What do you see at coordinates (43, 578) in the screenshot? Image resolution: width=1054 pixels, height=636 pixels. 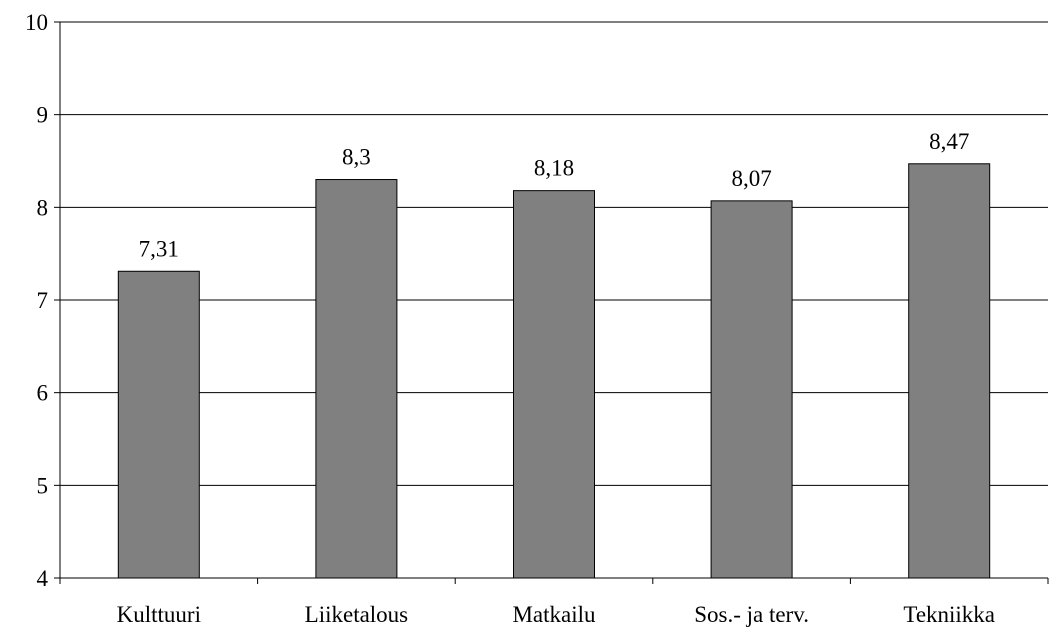 I see `y-tick-label: 4` at bounding box center [43, 578].